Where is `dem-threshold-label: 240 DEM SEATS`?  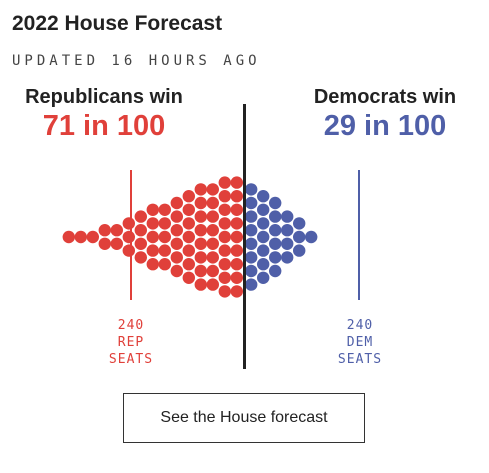
dem-threshold-label: 240 DEM SEATS is located at coordinates (360, 342).